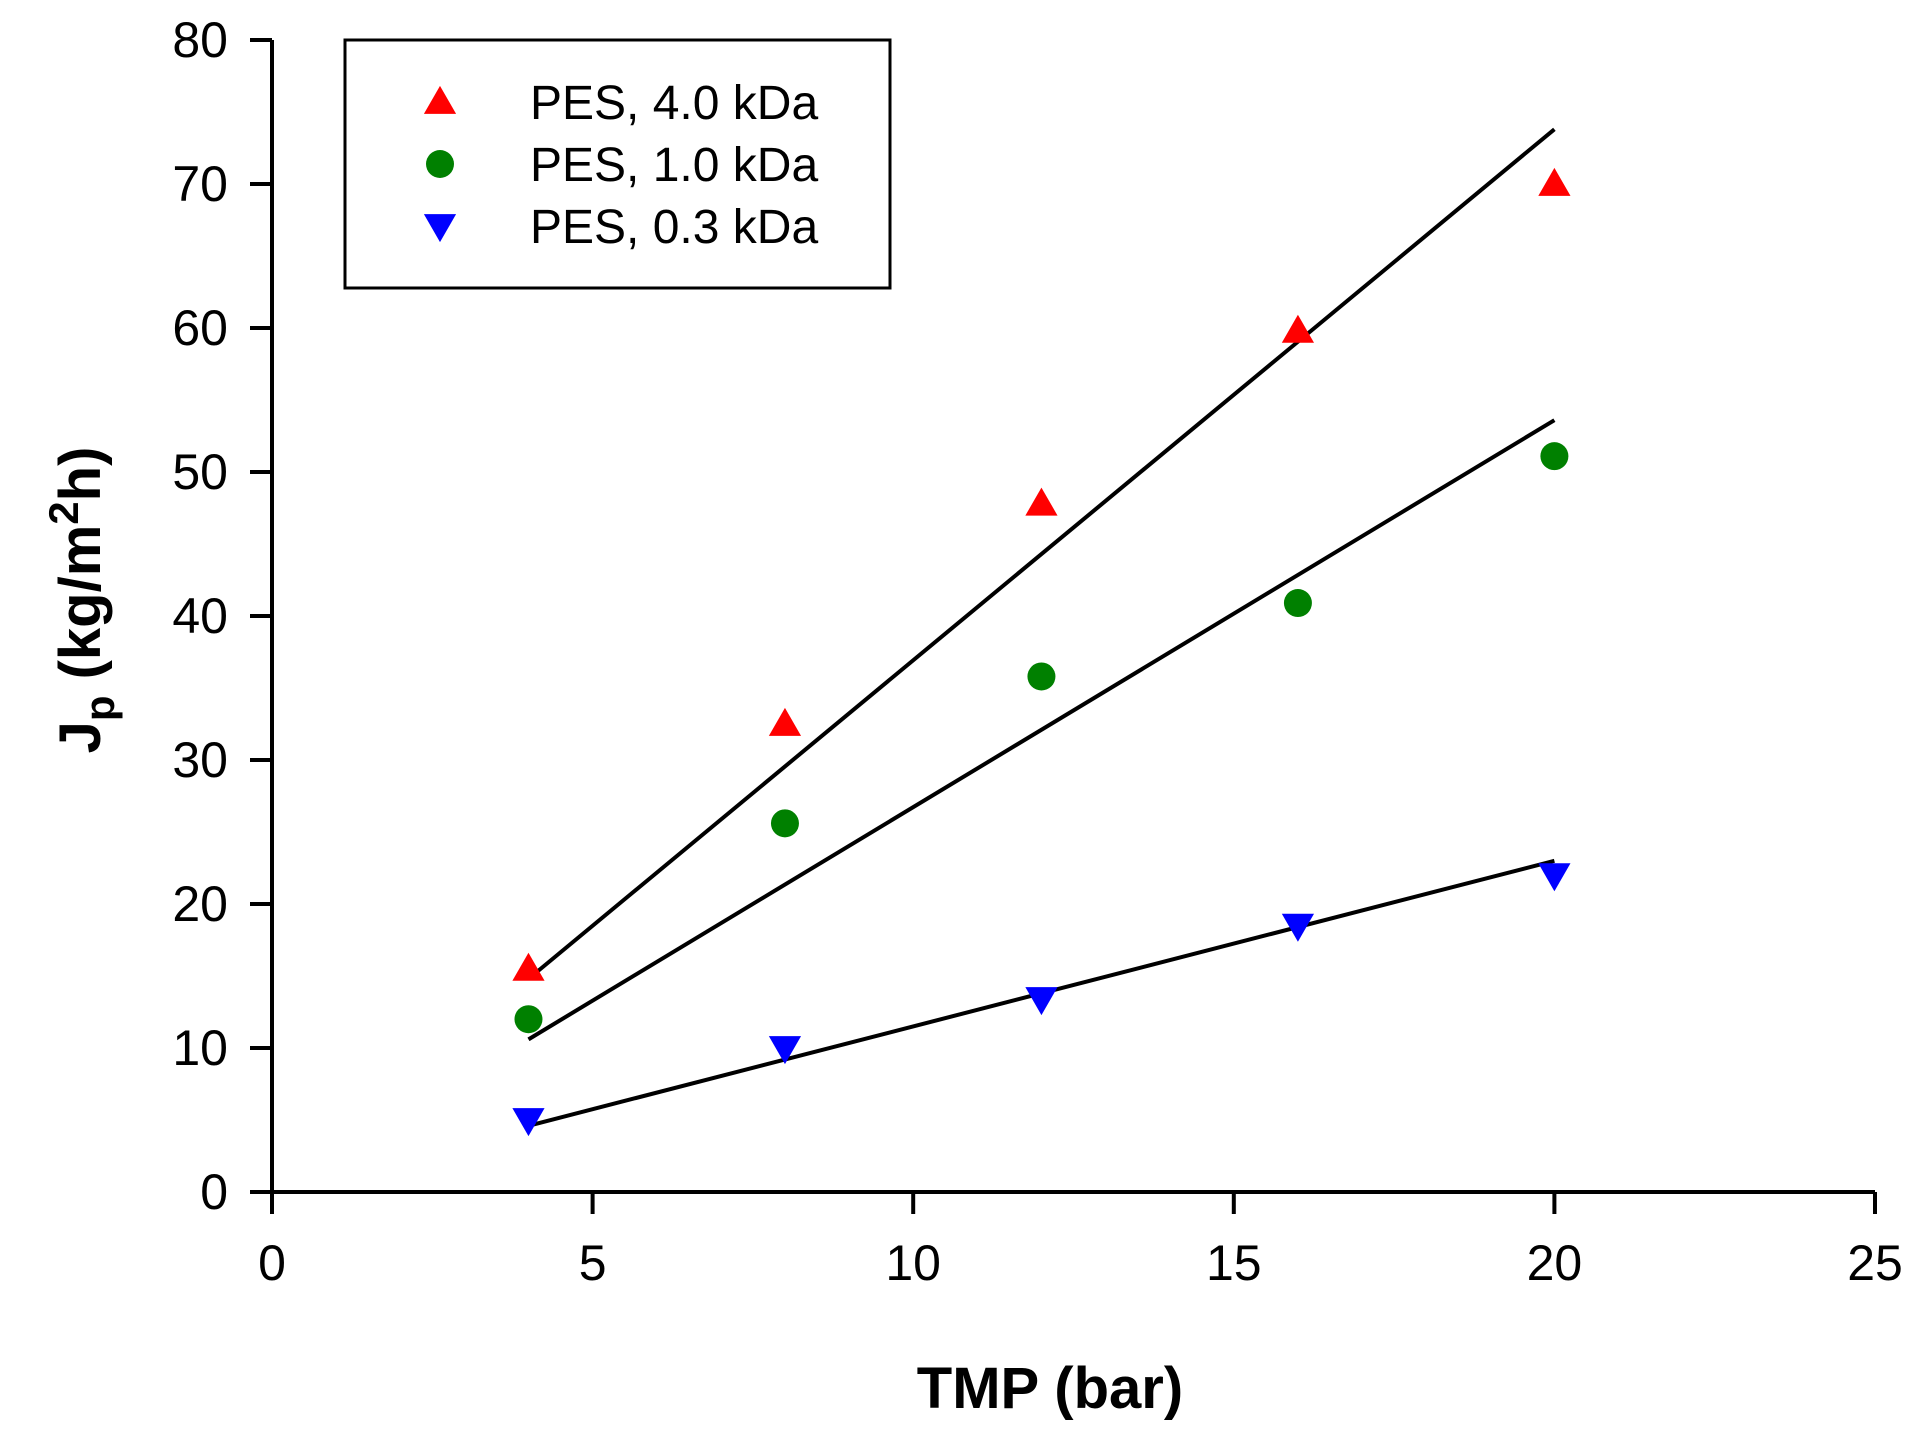  I want to click on x-tick-label: 0, so click(272, 1263).